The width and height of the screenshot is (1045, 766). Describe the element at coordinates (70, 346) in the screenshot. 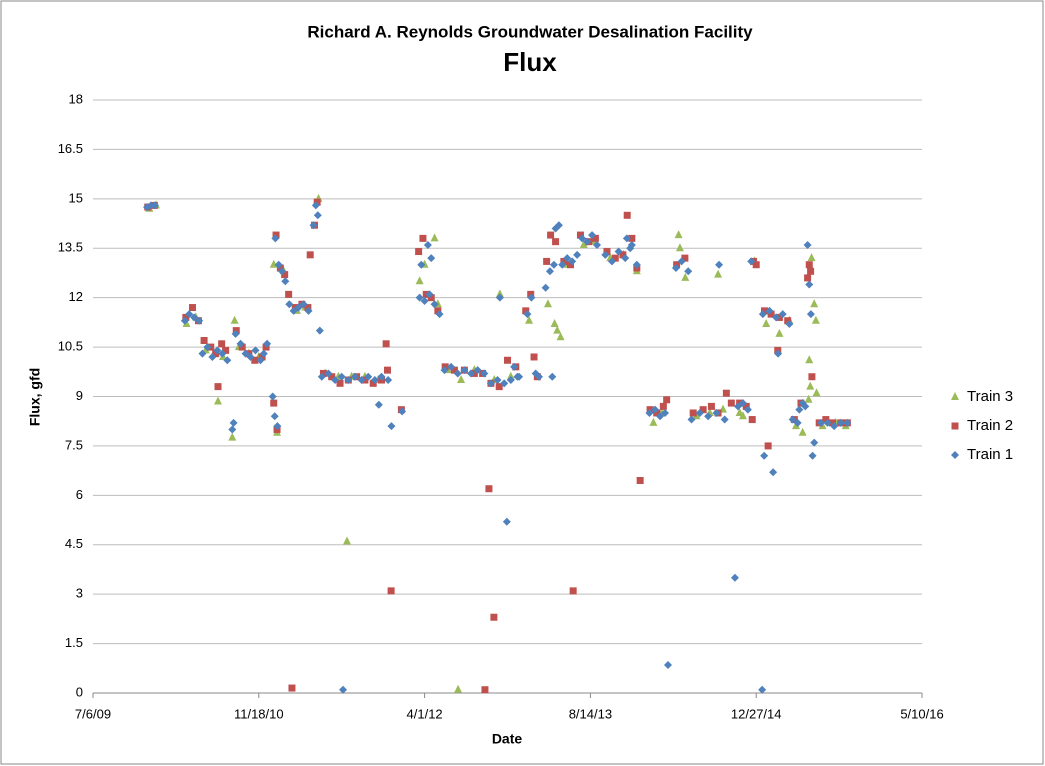

I see `y-tick-label: 10.5` at that location.